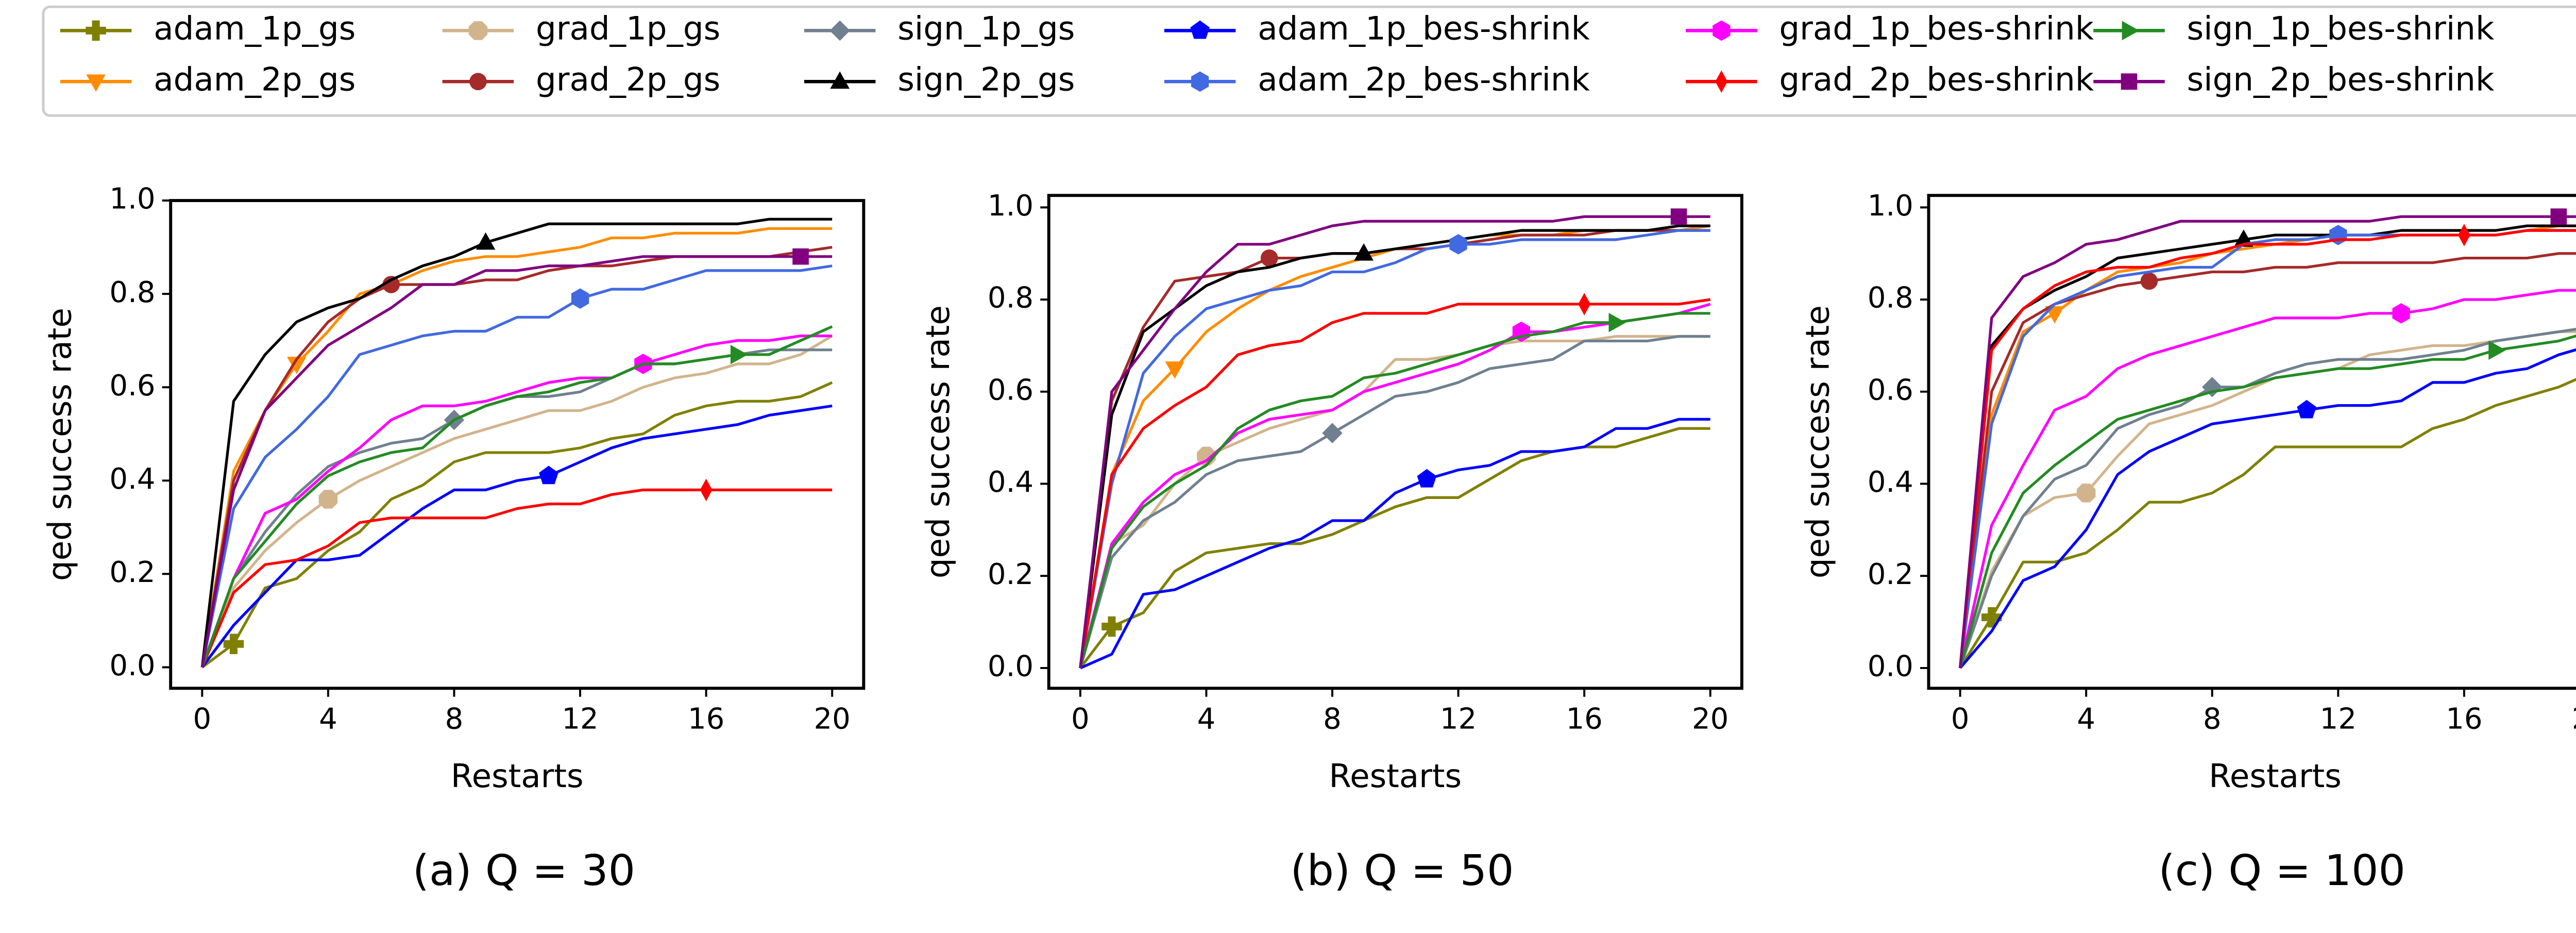 Image resolution: width=2576 pixels, height=933 pixels. Describe the element at coordinates (202, 720) in the screenshot. I see `x-tick-label: 0` at that location.